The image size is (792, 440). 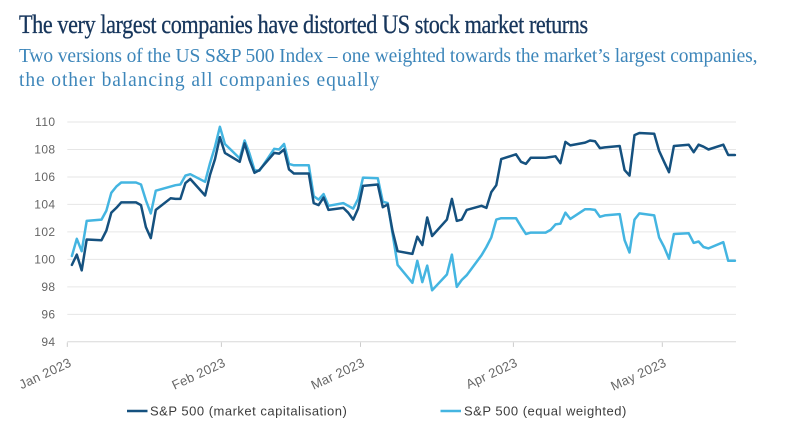 I want to click on svg-text: 100, so click(x=44, y=259).